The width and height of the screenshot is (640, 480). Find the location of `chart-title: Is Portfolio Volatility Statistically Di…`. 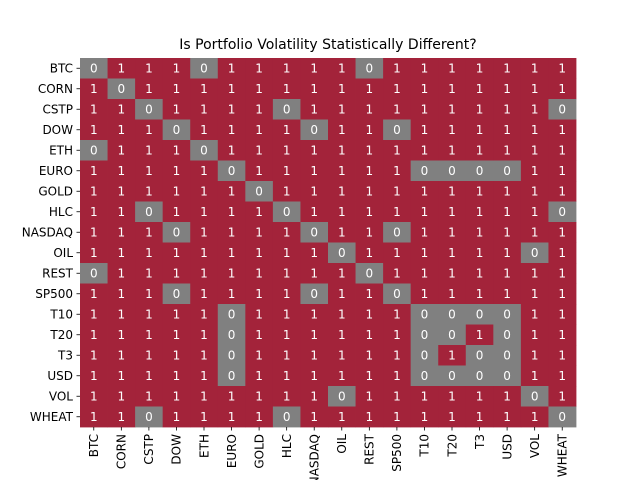

chart-title: Is Portfolio Volatility Statistically Di… is located at coordinates (327, 45).